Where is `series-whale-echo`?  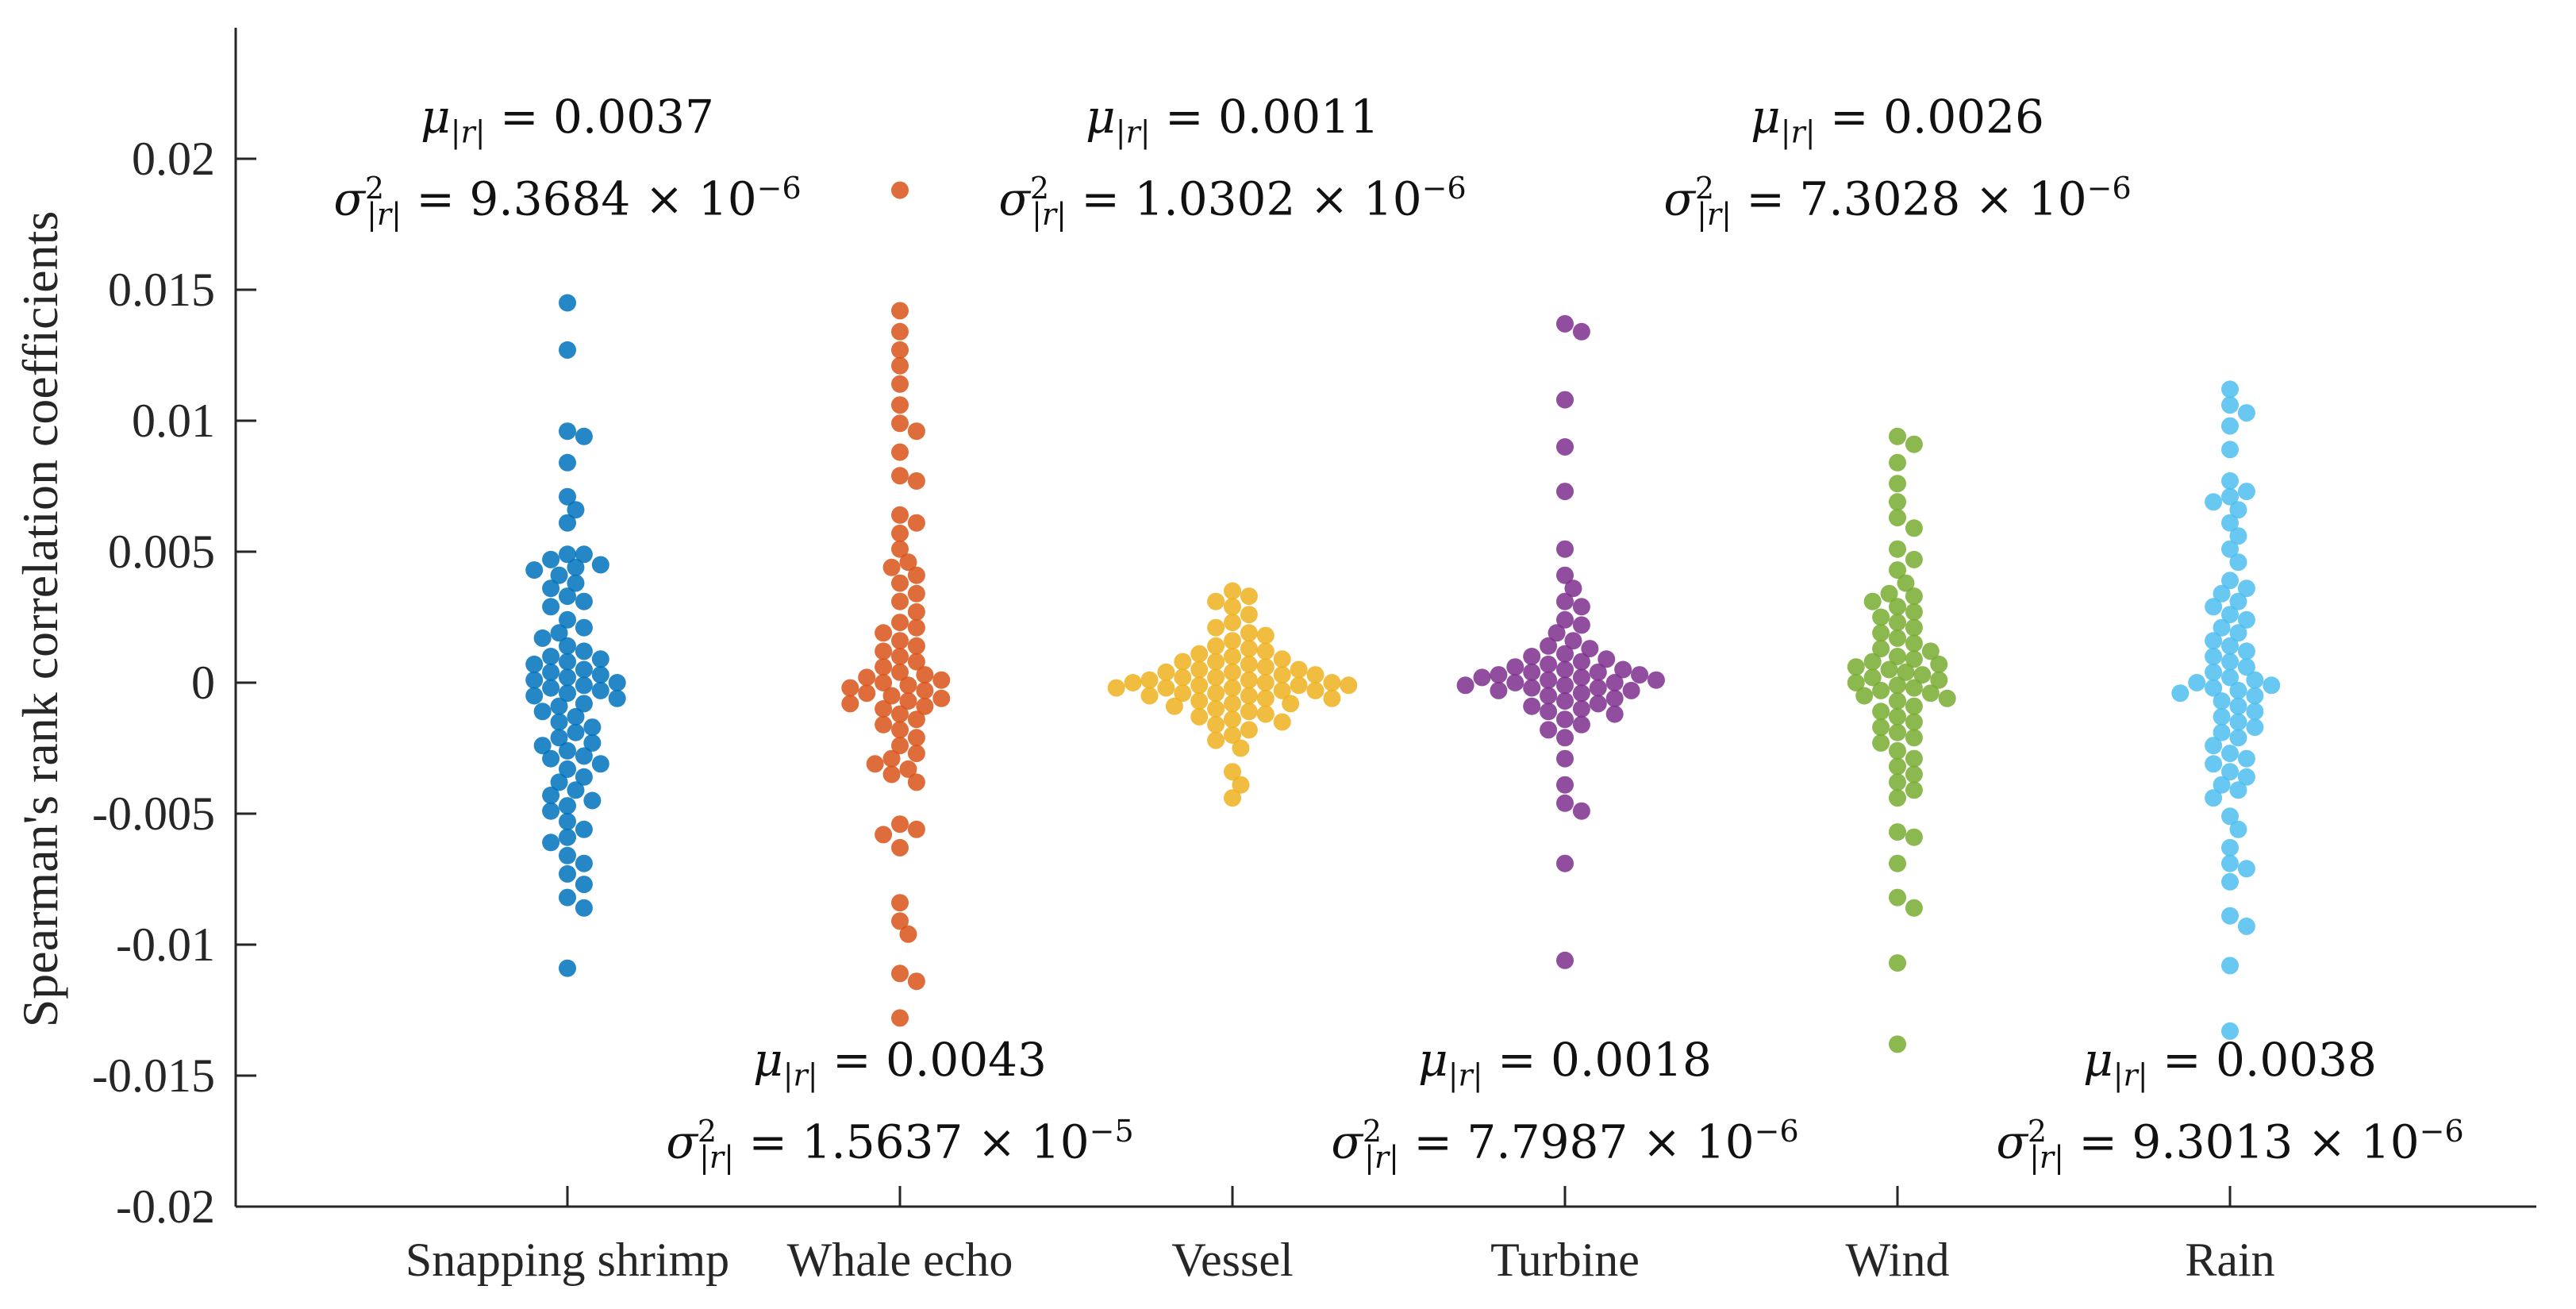 series-whale-echo is located at coordinates (896, 604).